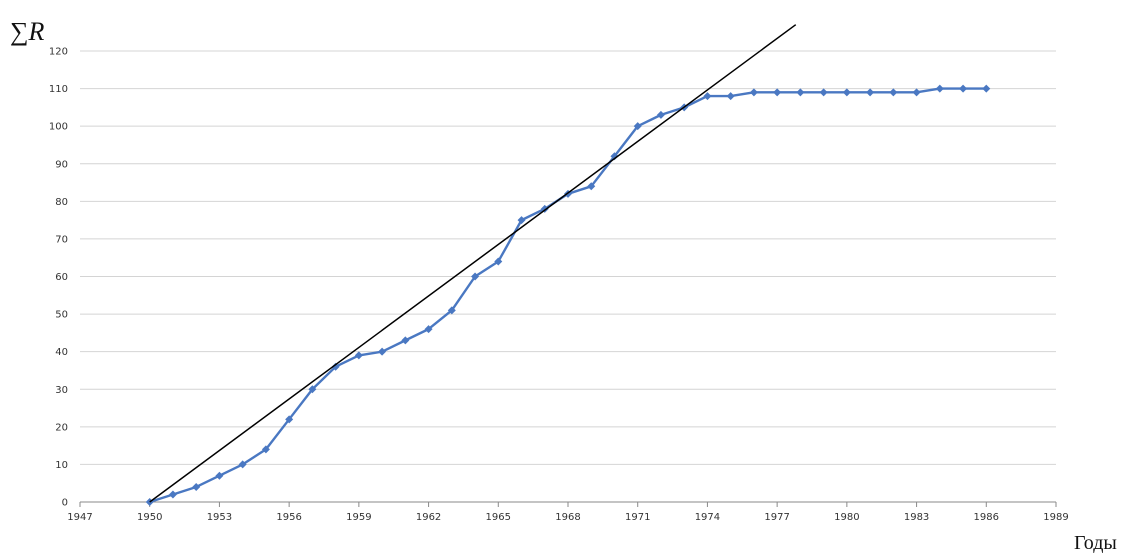 The image size is (1125, 556). Describe the element at coordinates (916, 517) in the screenshot. I see `x-tick-label: 1983` at that location.